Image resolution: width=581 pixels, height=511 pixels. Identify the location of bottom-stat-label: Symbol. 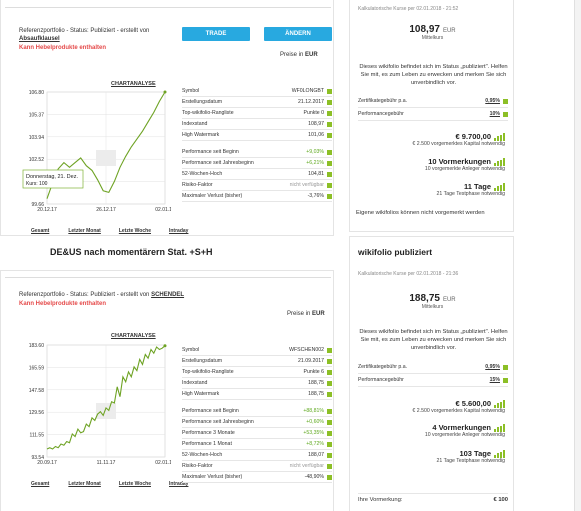
(191, 350).